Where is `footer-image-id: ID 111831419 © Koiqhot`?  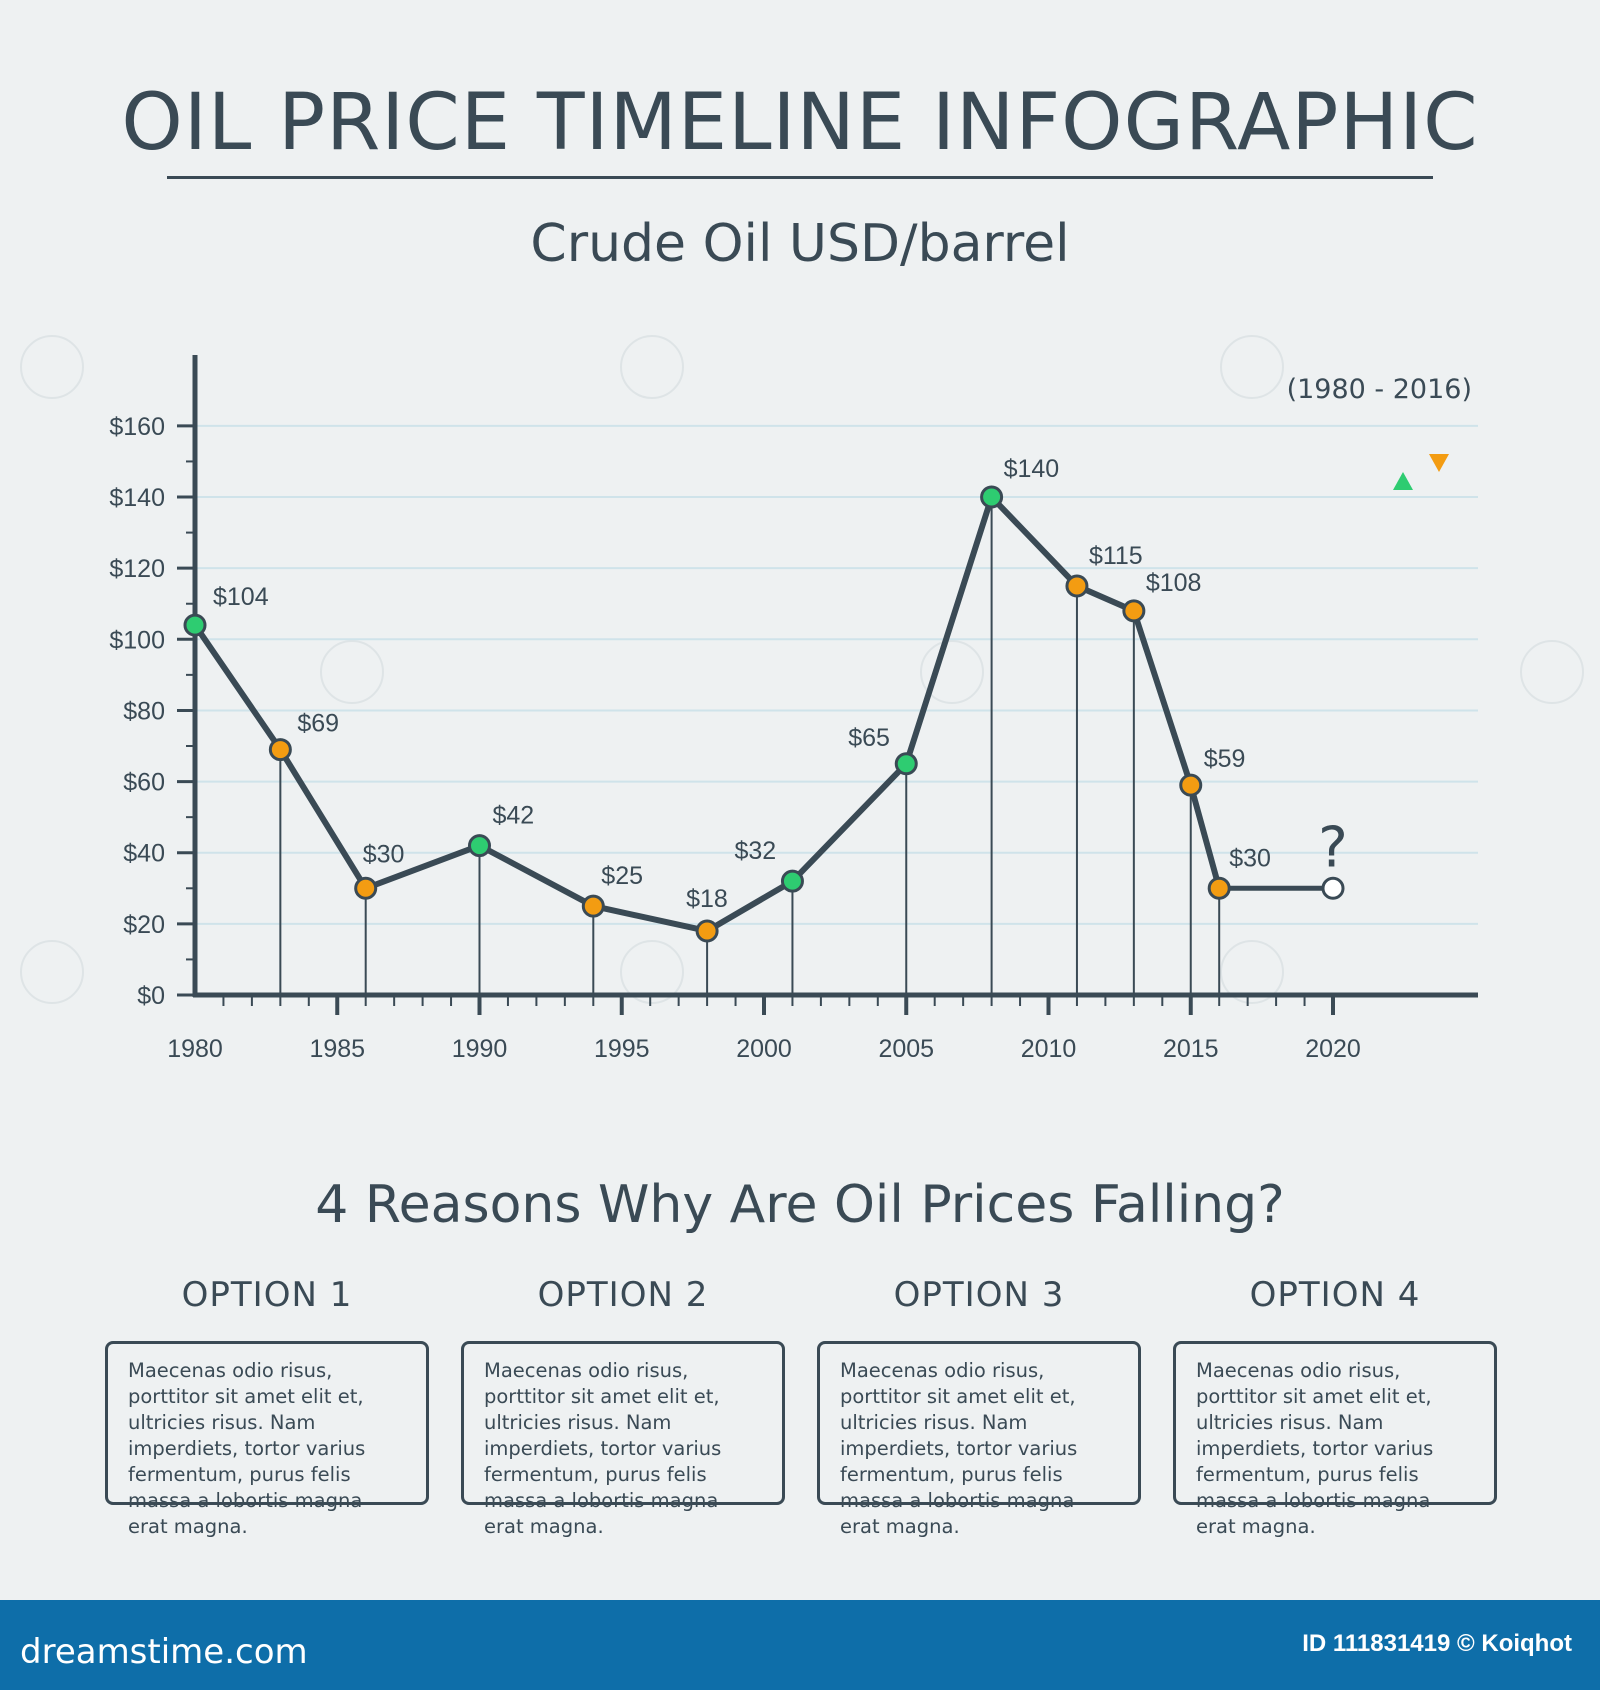
footer-image-id: ID 111831419 © Koiqhot is located at coordinates (1437, 1643).